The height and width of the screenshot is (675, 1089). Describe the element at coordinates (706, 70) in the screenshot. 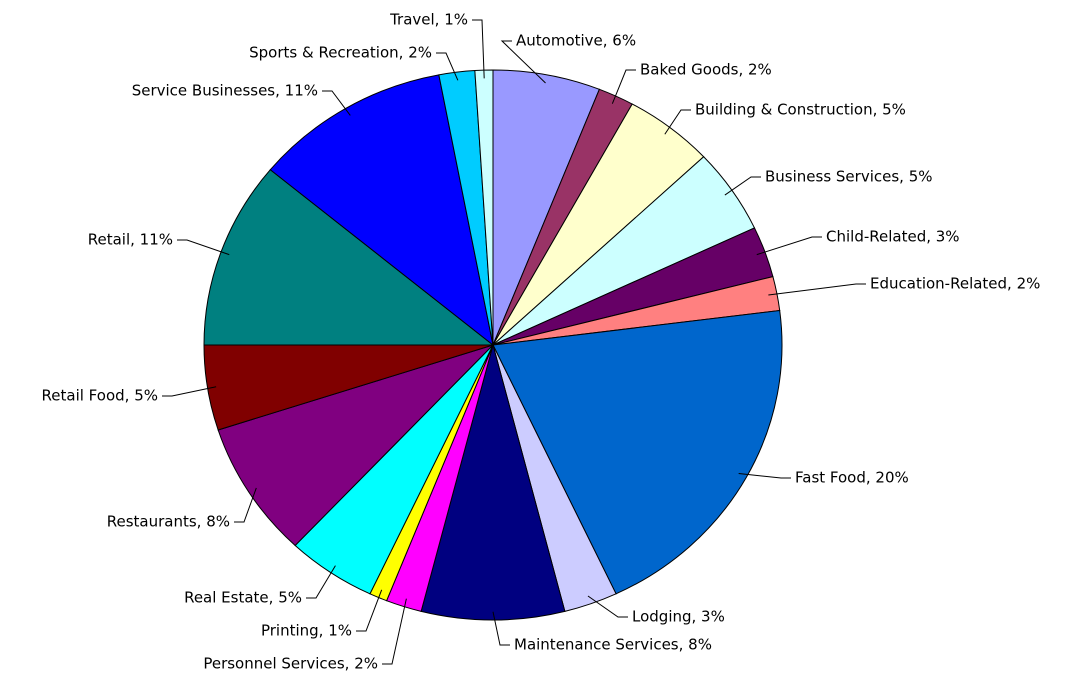

I see `slice-label: Baked Goods, 2%` at that location.